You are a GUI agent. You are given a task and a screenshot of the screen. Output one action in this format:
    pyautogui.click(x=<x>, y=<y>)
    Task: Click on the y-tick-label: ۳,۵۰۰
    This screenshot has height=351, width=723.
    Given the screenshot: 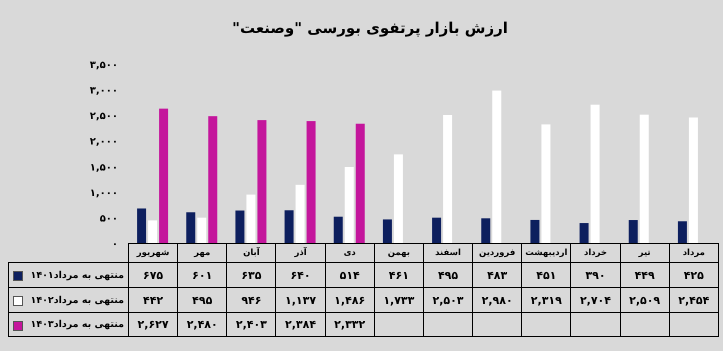 What is the action you would take?
    pyautogui.click(x=104, y=65)
    